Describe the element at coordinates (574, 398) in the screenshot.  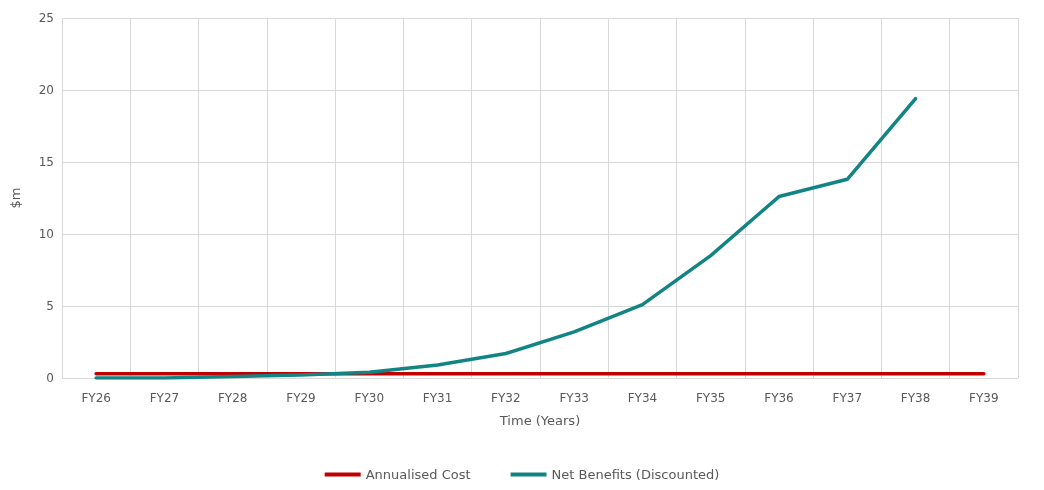
I see `x-tick-label: FY33` at that location.